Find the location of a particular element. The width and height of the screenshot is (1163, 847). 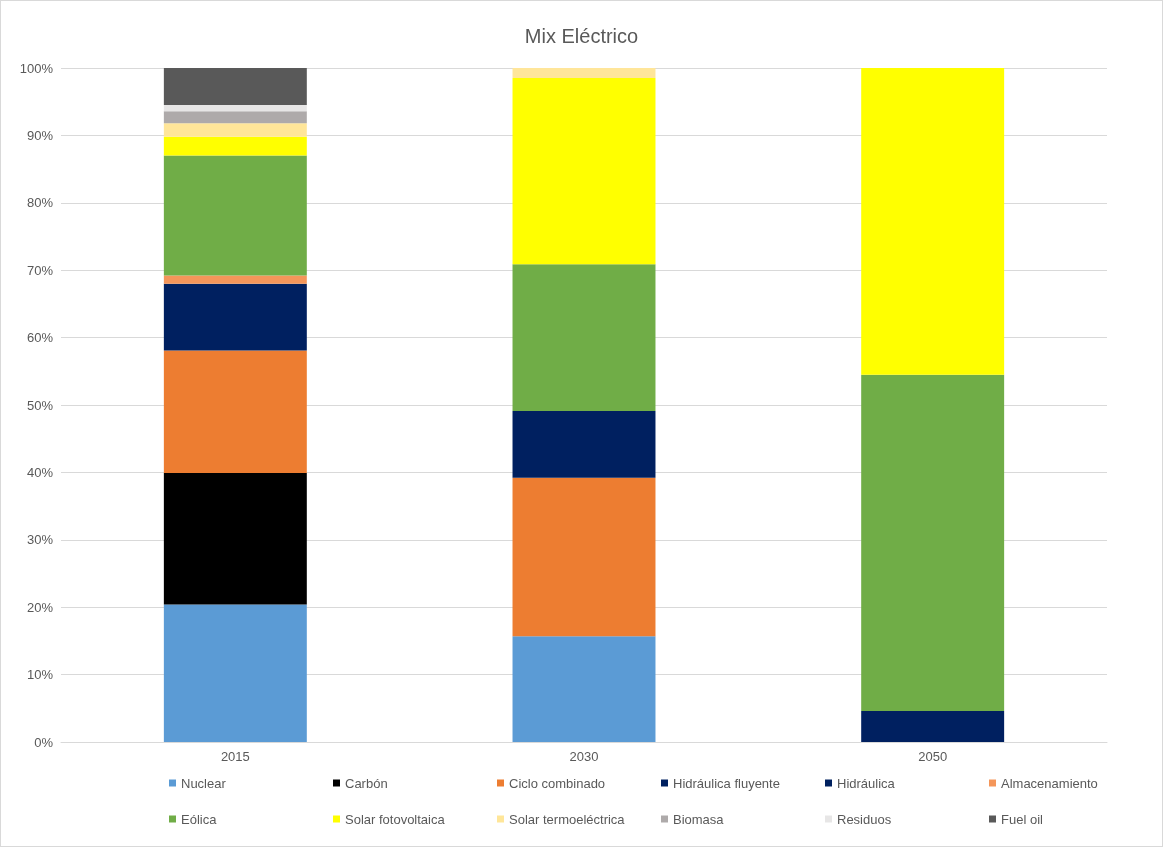

y-tick-label: 100% is located at coordinates (36, 68).